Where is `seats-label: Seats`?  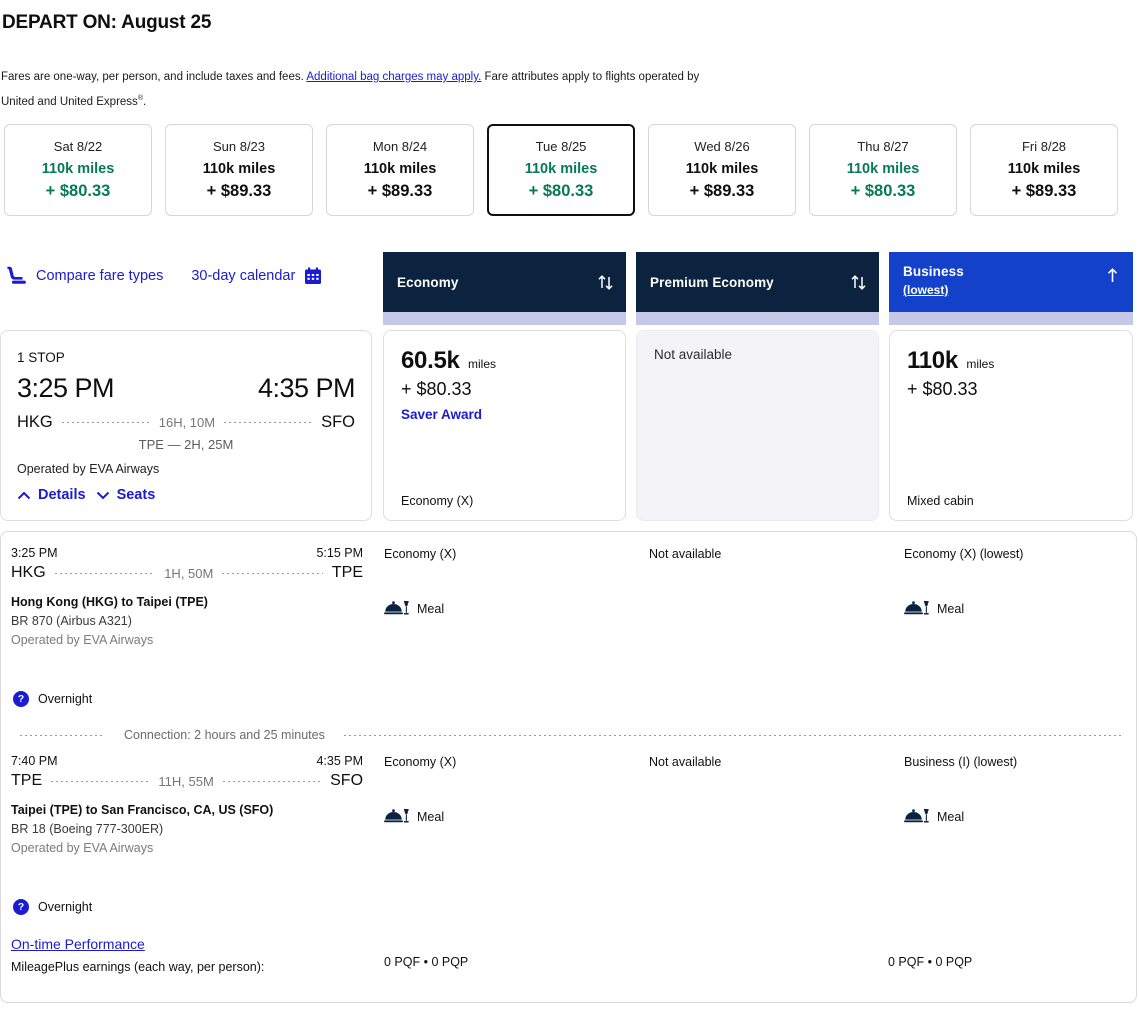 seats-label: Seats is located at coordinates (136, 495).